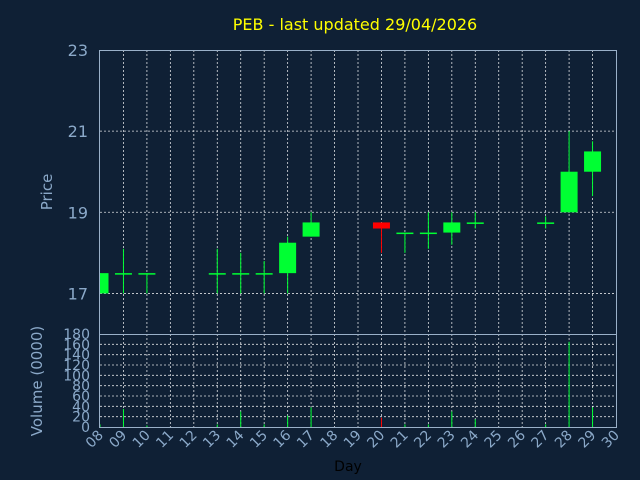  I want to click on price-tick-label: 23, so click(78, 50).